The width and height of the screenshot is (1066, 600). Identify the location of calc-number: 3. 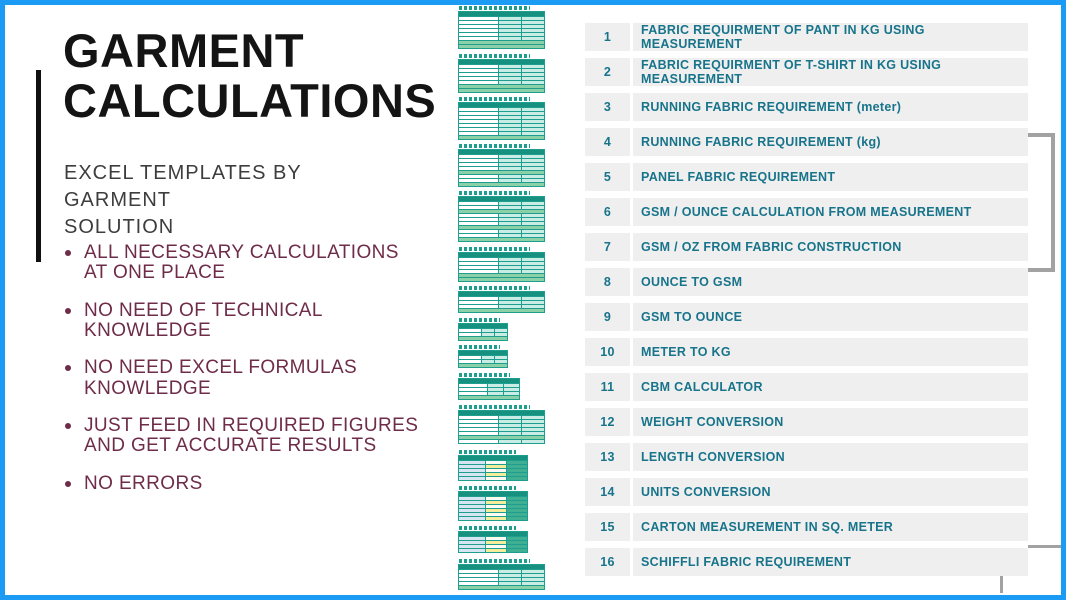
(609, 107).